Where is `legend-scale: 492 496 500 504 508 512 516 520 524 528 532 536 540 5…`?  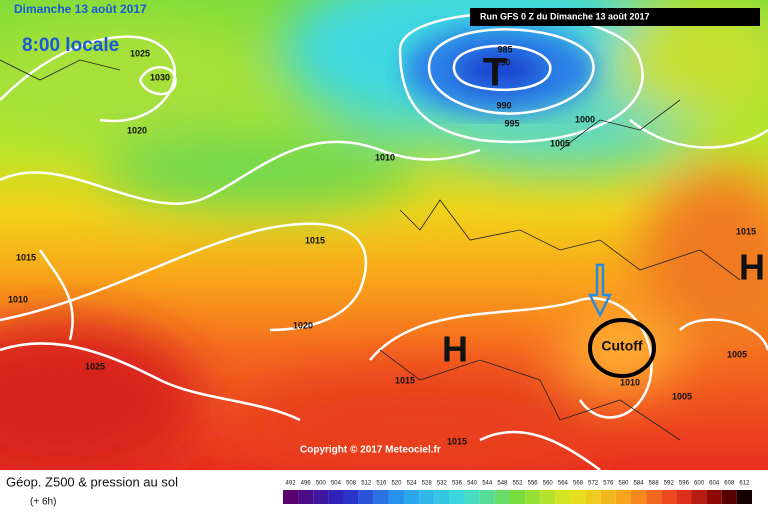
legend-scale: 492 496 500 504 508 512 516 520 524 528 532 536 540 5… is located at coordinates (517, 492).